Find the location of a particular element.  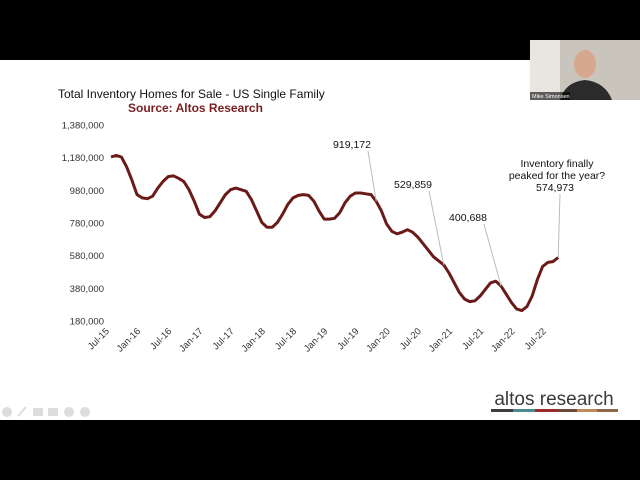

y-tick-label: 980,000 is located at coordinates (87, 191).